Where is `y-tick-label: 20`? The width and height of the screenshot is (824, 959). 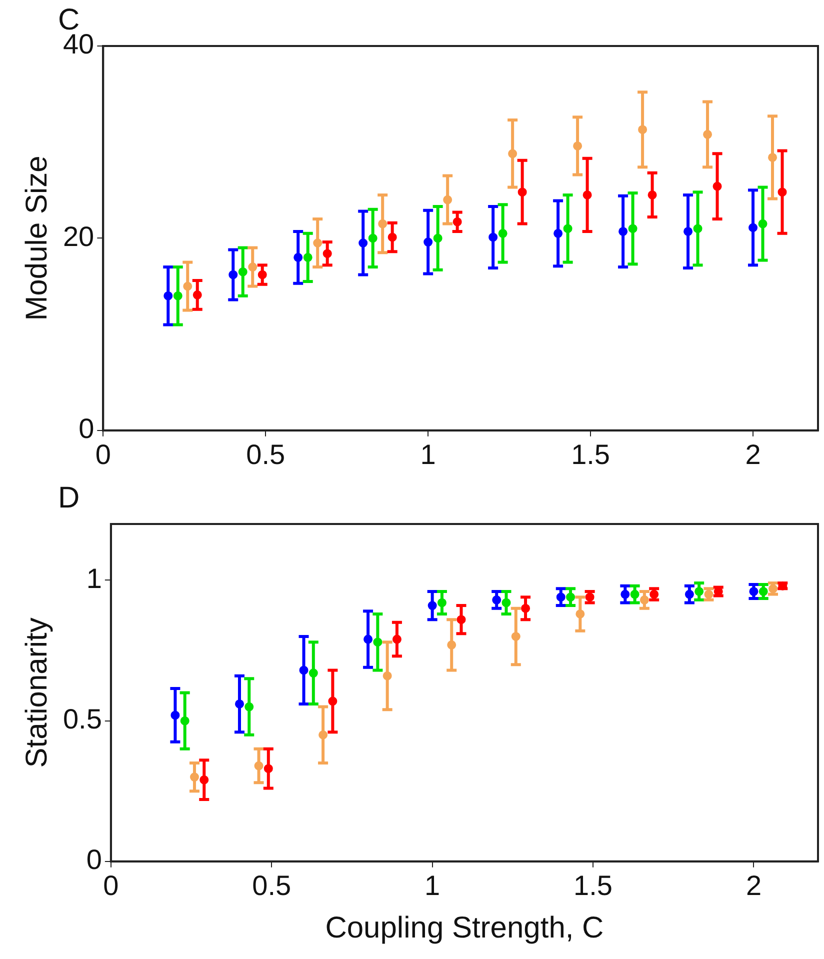
y-tick-label: 20 is located at coordinates (78, 236).